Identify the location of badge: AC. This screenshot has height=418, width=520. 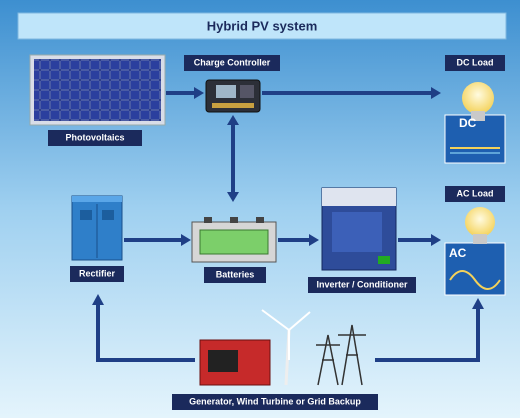
(458, 253).